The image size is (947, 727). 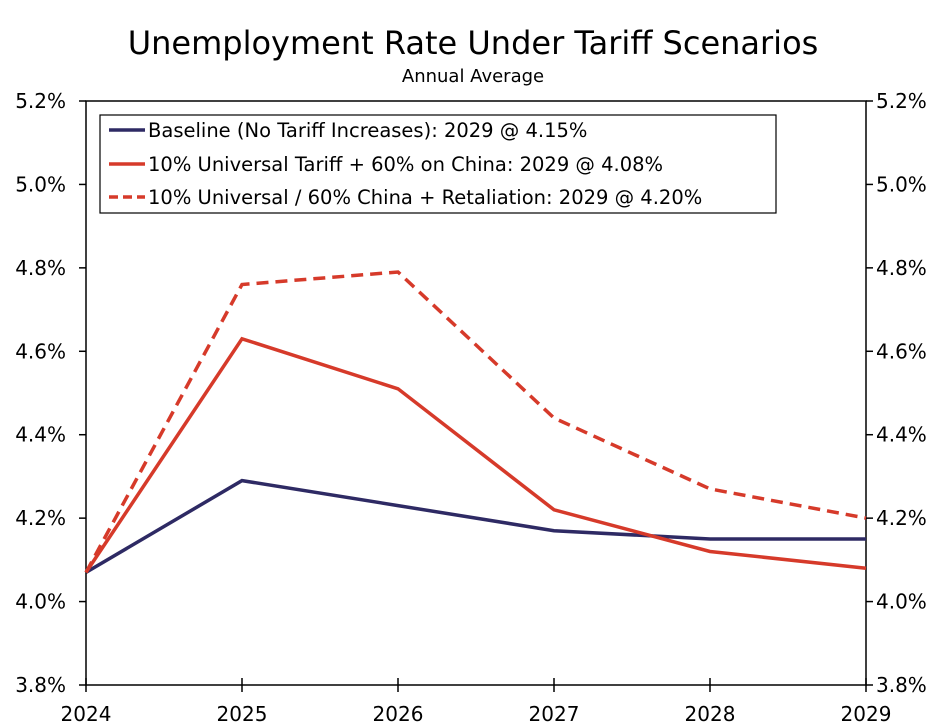 I want to click on y-tick-label-left-4-8pct: 4.8%, so click(x=40, y=268).